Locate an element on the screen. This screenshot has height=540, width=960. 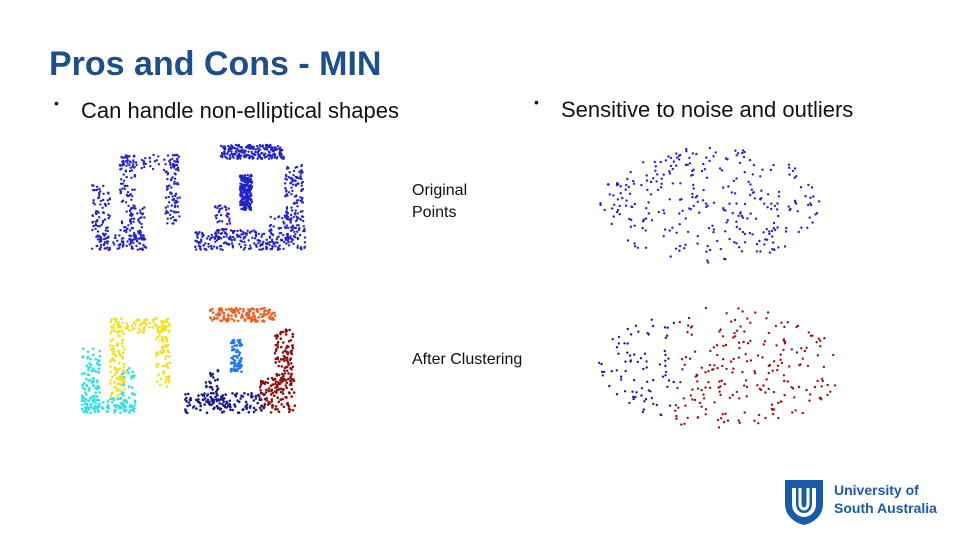
right-bullet-text: Sensitive to noise and outliers is located at coordinates (707, 109).